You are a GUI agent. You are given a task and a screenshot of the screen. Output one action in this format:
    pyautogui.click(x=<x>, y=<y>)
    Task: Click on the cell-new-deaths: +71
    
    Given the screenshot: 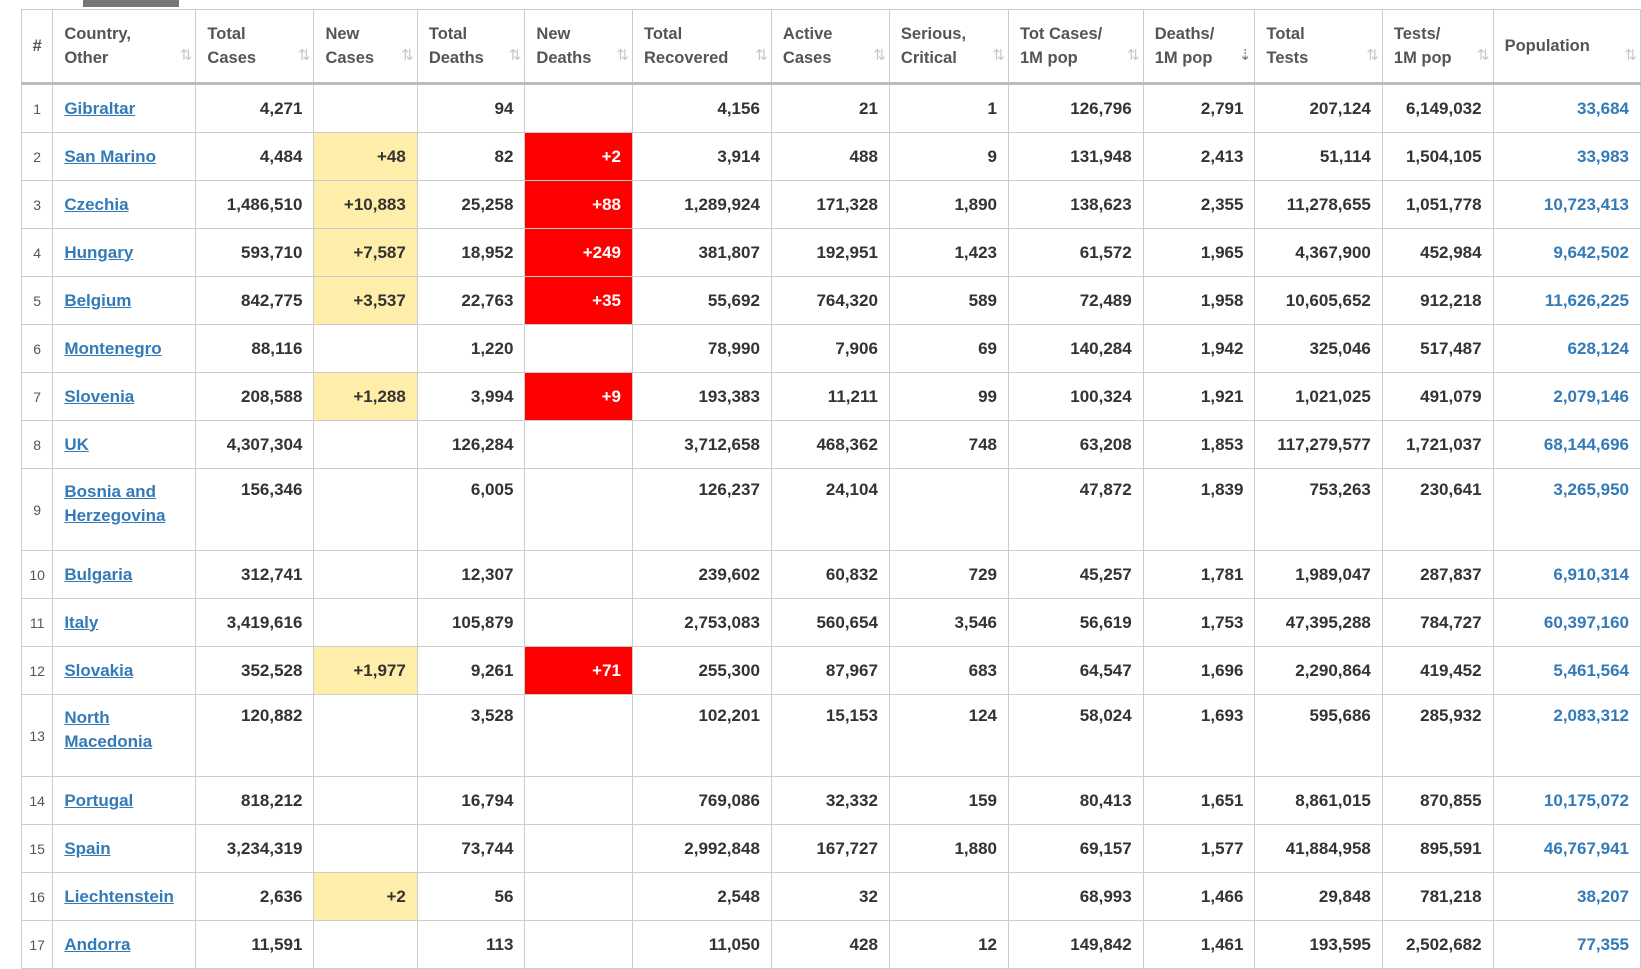 What is the action you would take?
    pyautogui.click(x=578, y=670)
    